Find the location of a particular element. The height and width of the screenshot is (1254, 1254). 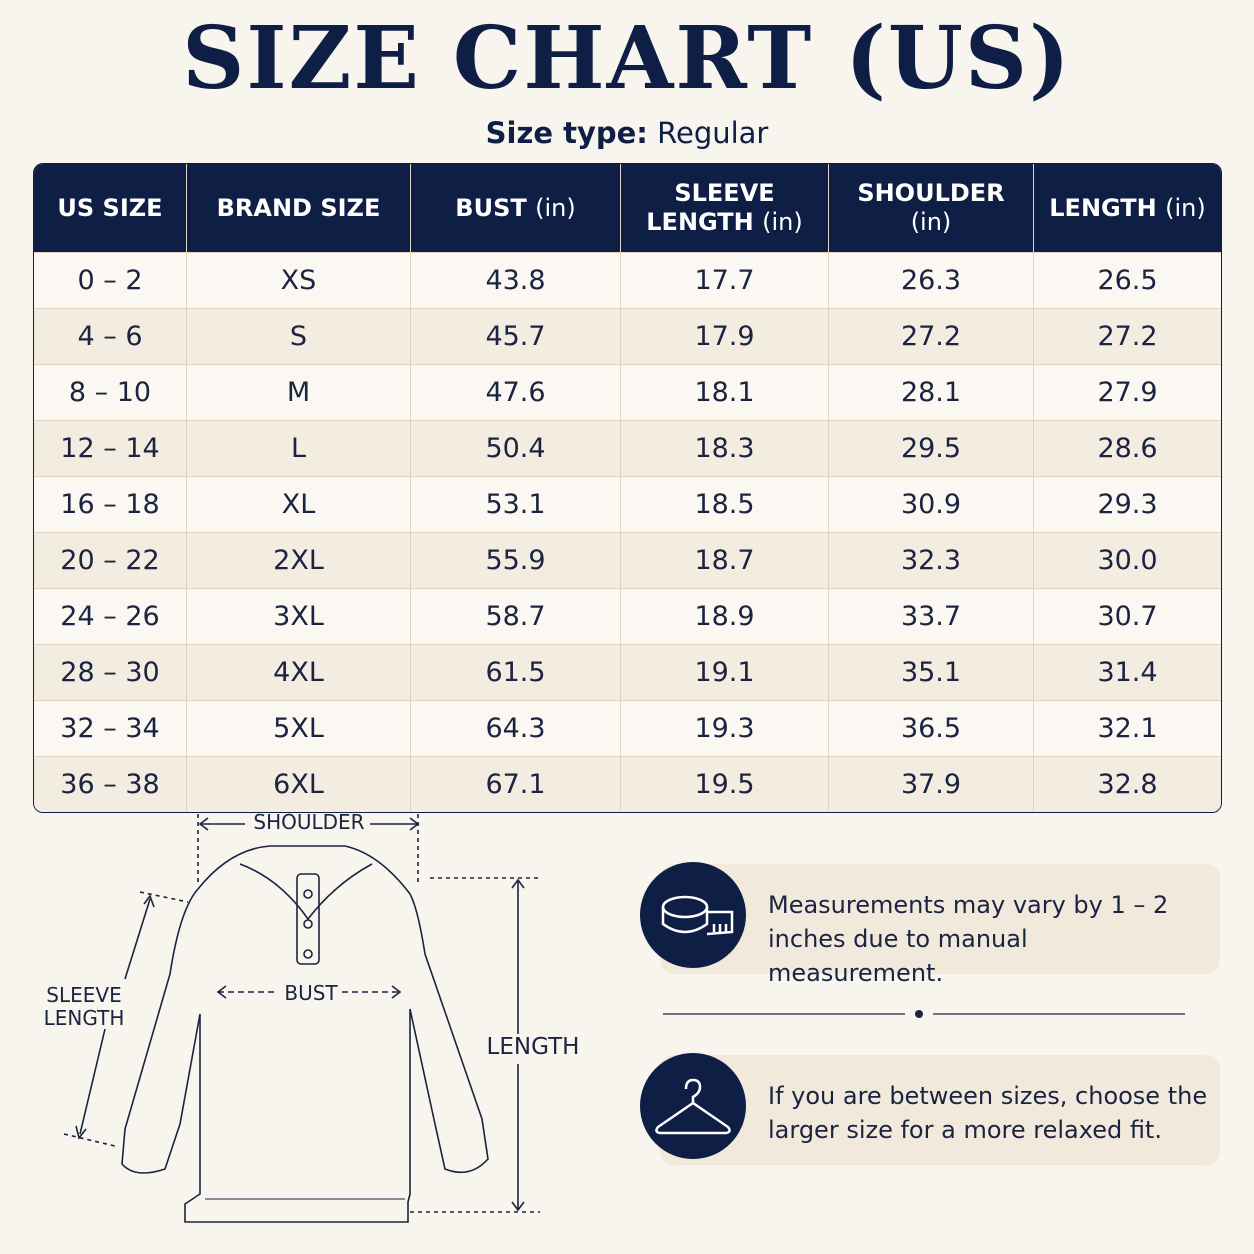

table-cell: 19.1 is located at coordinates (725, 672).